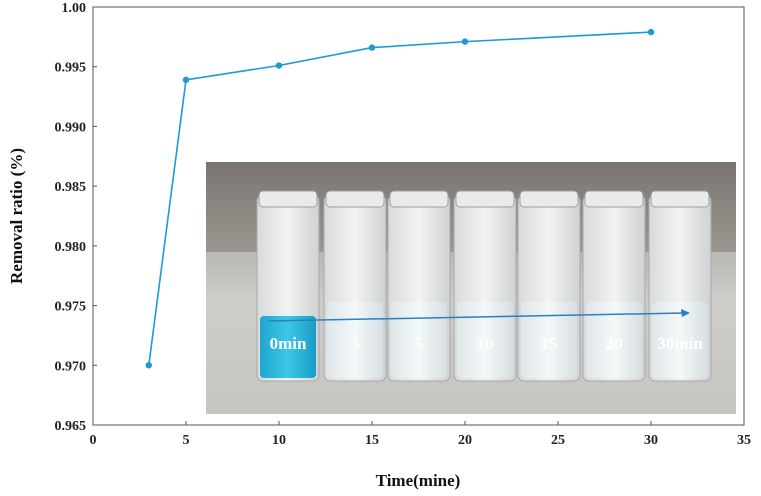 This screenshot has height=496, width=761. I want to click on vial-label: 0min, so click(288, 343).